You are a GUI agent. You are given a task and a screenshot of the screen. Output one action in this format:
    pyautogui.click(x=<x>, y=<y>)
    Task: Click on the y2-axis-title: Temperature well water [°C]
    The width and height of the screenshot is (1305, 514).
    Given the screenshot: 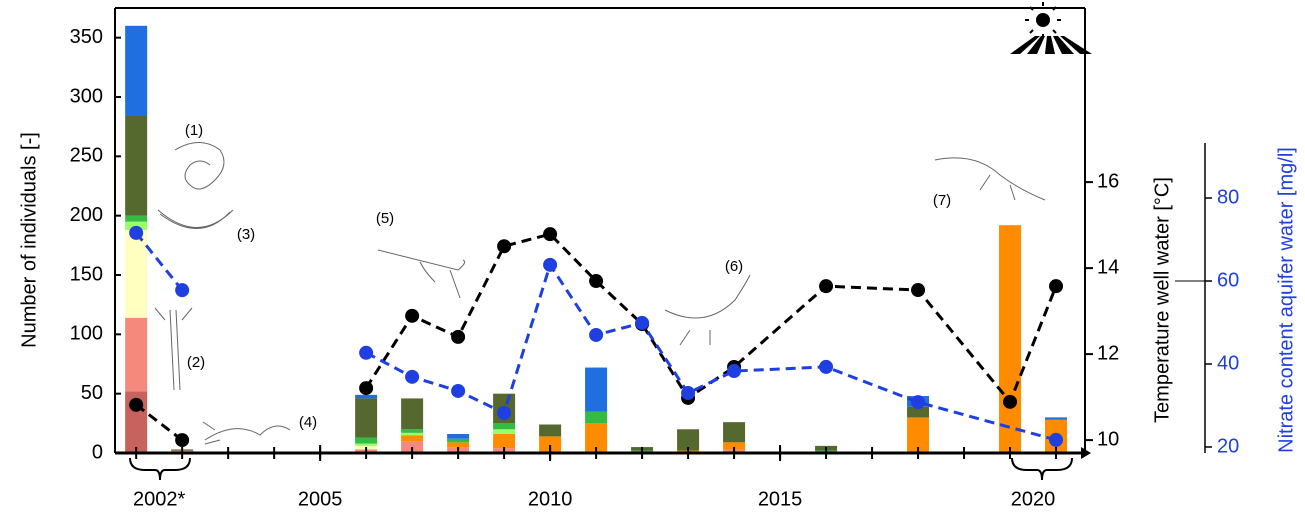 What is the action you would take?
    pyautogui.click(x=1162, y=300)
    